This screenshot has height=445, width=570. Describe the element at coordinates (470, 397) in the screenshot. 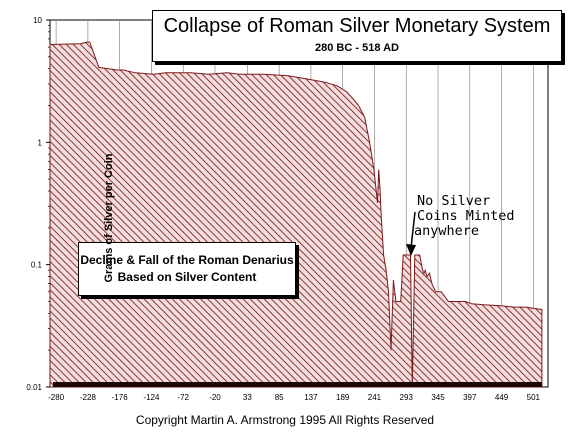

I see `x-tick-label: 397` at that location.